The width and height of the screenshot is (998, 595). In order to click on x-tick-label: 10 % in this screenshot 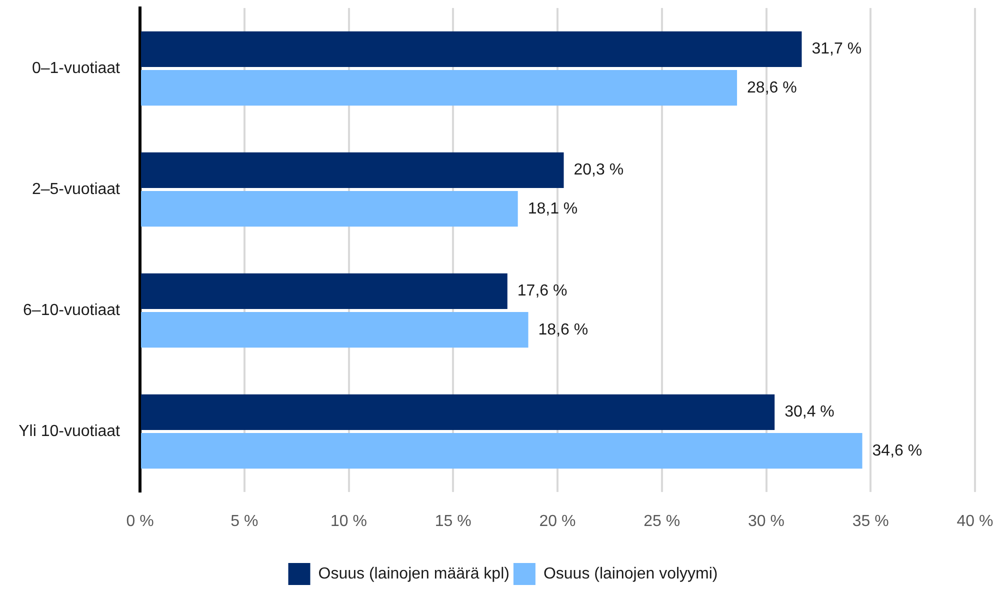, I will do `click(348, 521)`.